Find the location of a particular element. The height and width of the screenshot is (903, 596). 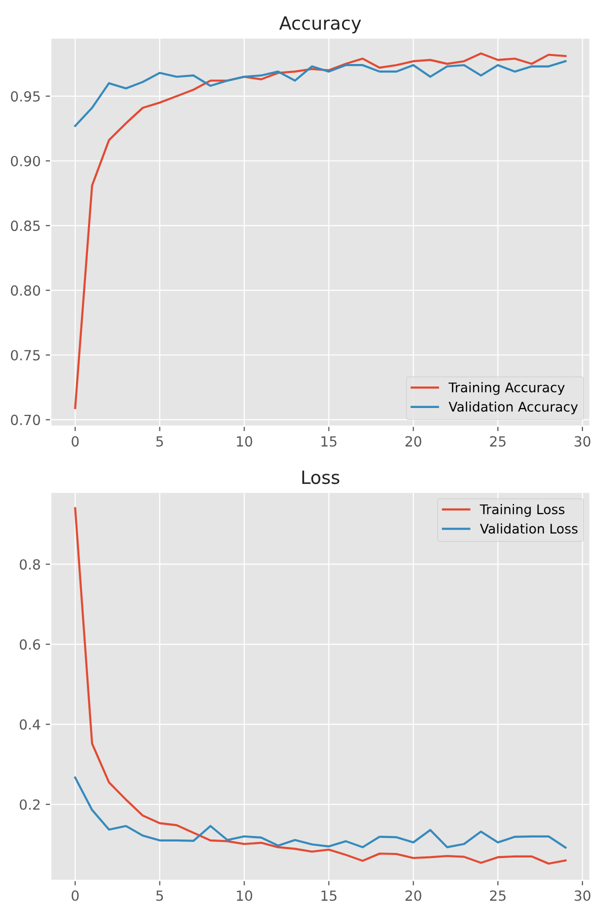

y-tick-label: 0.70 is located at coordinates (25, 420).